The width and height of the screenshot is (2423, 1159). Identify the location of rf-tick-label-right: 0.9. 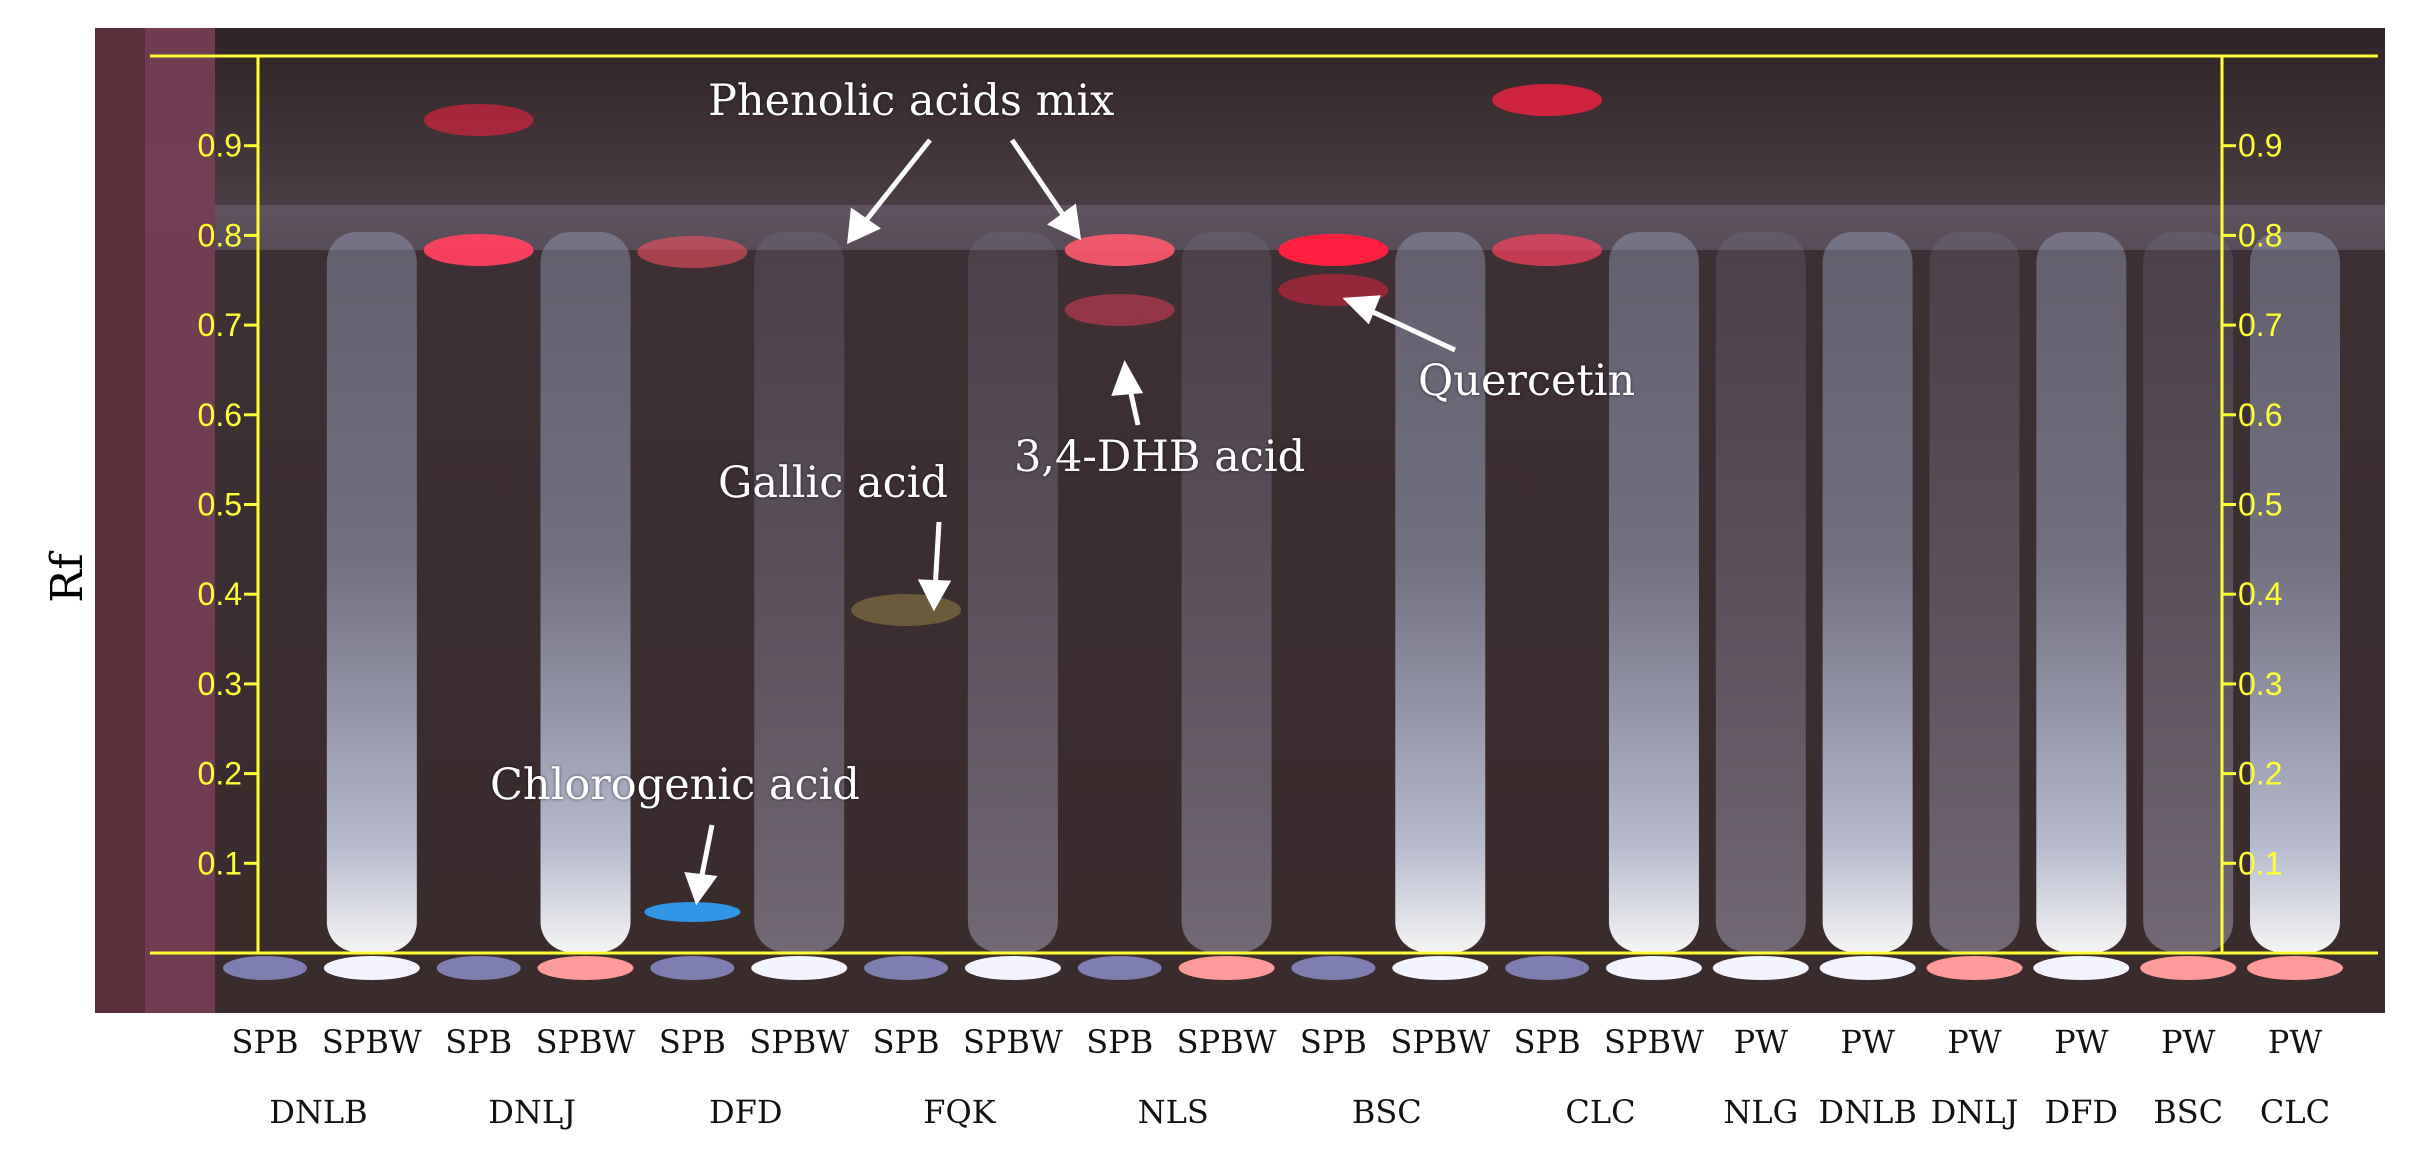
(2260, 146).